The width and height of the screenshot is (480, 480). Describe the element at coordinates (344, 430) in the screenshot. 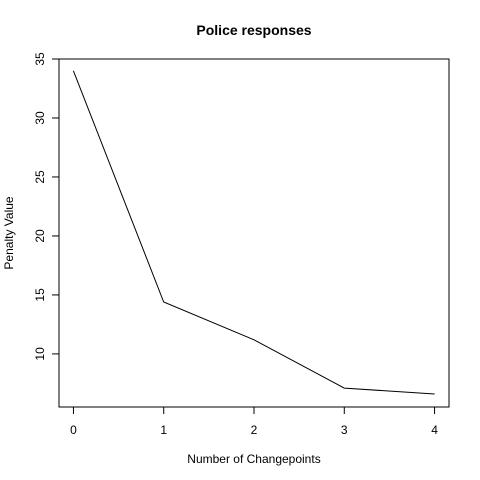

I see `x-tick-label: 3` at that location.